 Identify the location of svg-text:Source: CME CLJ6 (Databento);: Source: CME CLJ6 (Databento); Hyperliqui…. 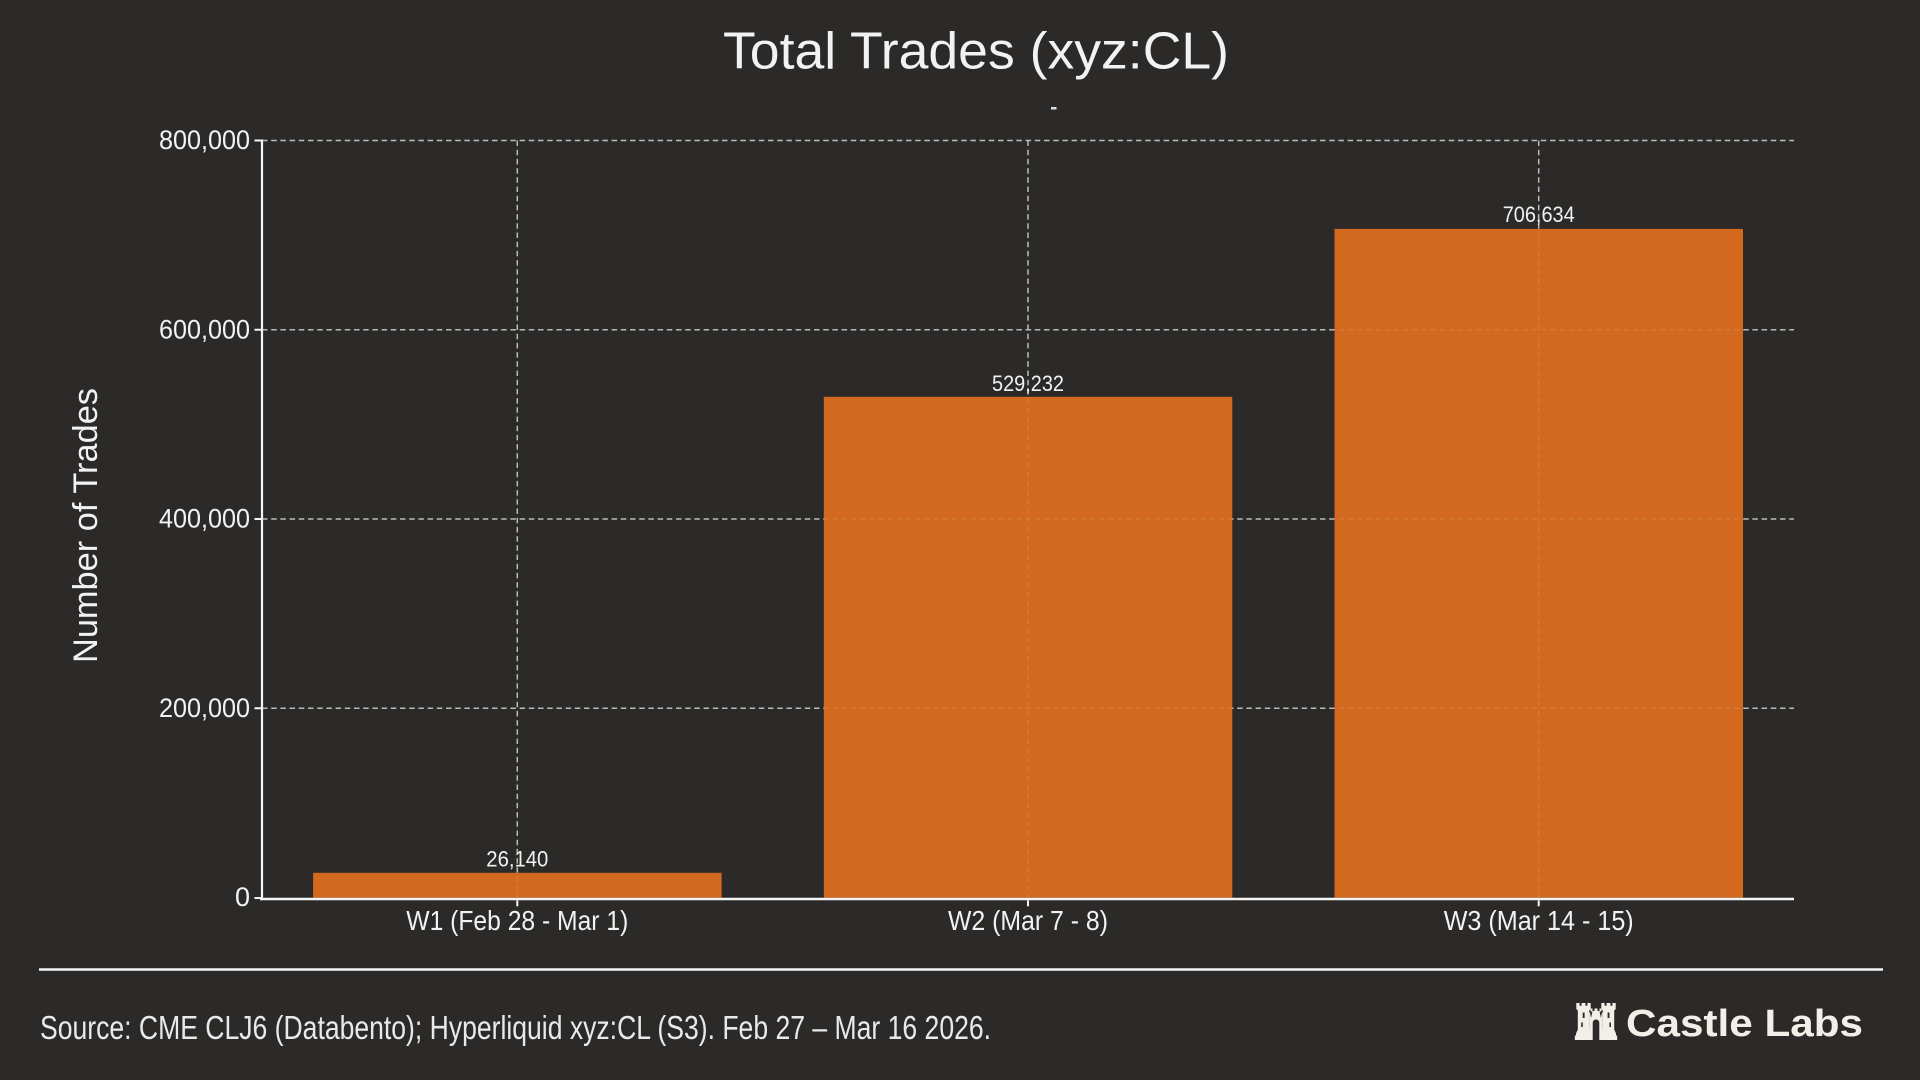
(515, 1027).